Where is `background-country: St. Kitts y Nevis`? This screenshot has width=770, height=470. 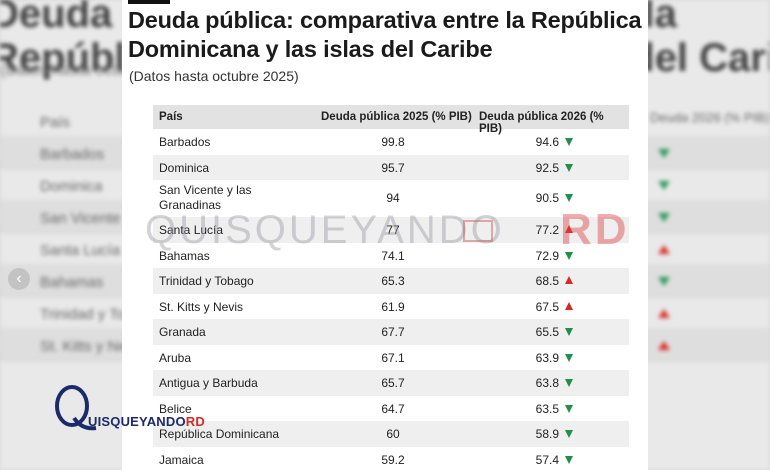
background-country: St. Kitts y Nevis is located at coordinates (93, 346).